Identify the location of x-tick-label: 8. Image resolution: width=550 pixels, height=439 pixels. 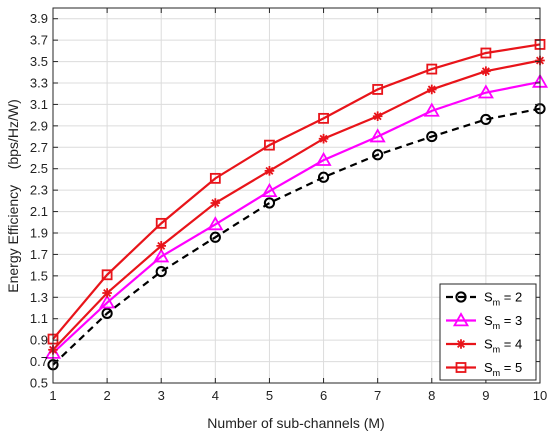
(431, 395).